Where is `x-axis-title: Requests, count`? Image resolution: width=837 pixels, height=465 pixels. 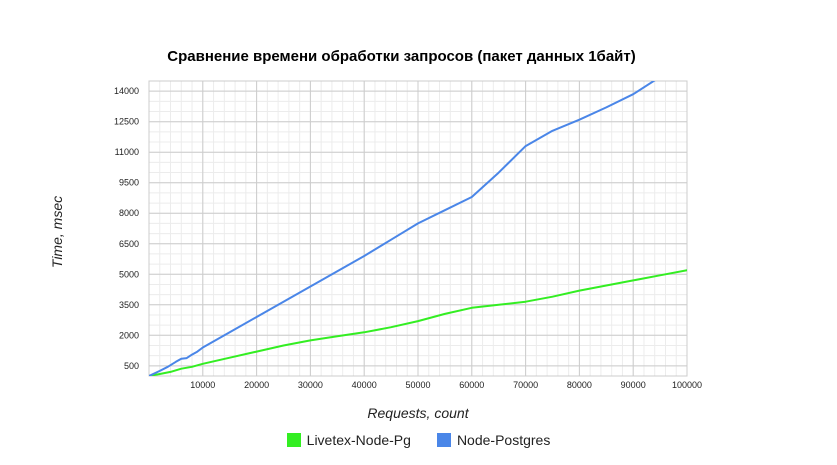
x-axis-title: Requests, count is located at coordinates (418, 413).